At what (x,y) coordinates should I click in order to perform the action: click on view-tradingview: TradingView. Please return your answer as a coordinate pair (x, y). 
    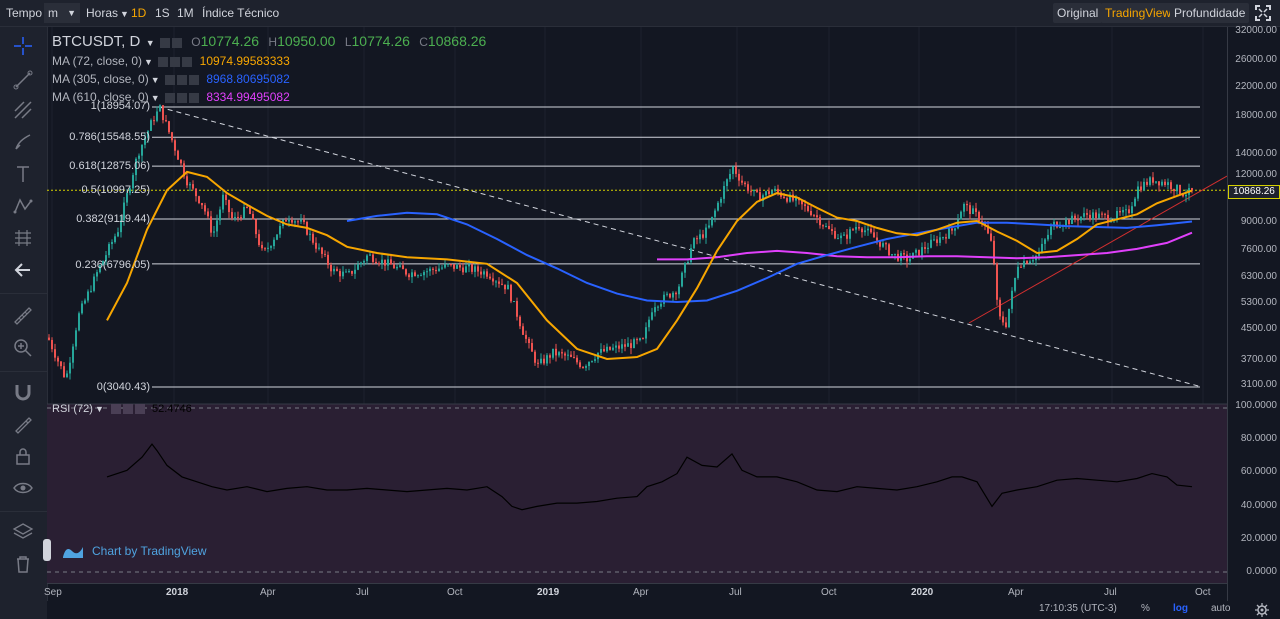
    Looking at the image, I should click on (1138, 13).